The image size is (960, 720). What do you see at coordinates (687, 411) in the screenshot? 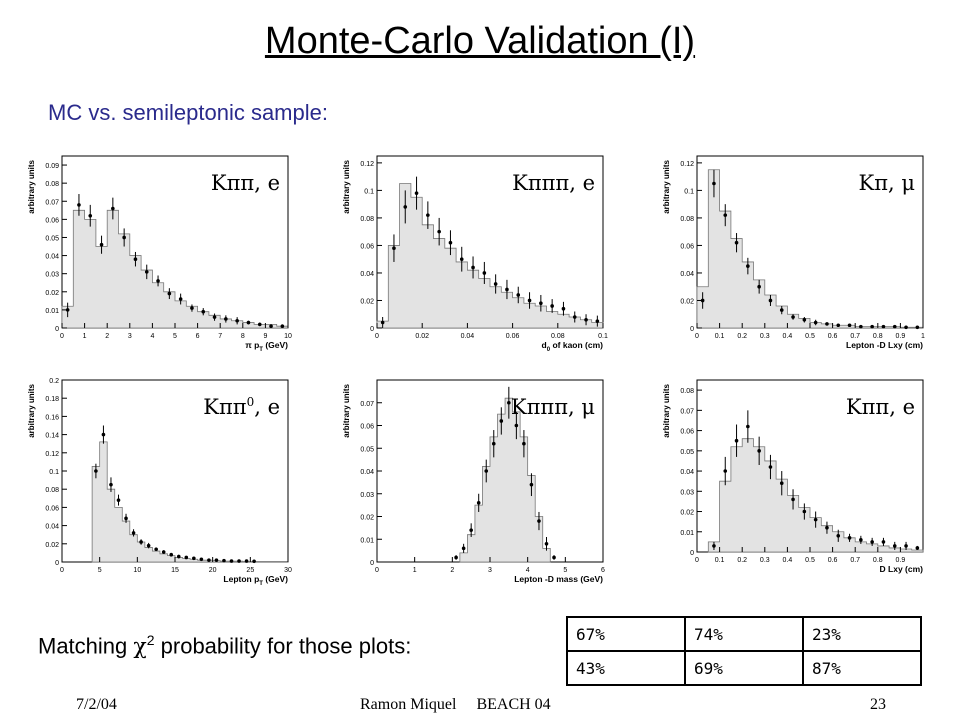
I see `y-tick-label: 0.07` at bounding box center [687, 411].